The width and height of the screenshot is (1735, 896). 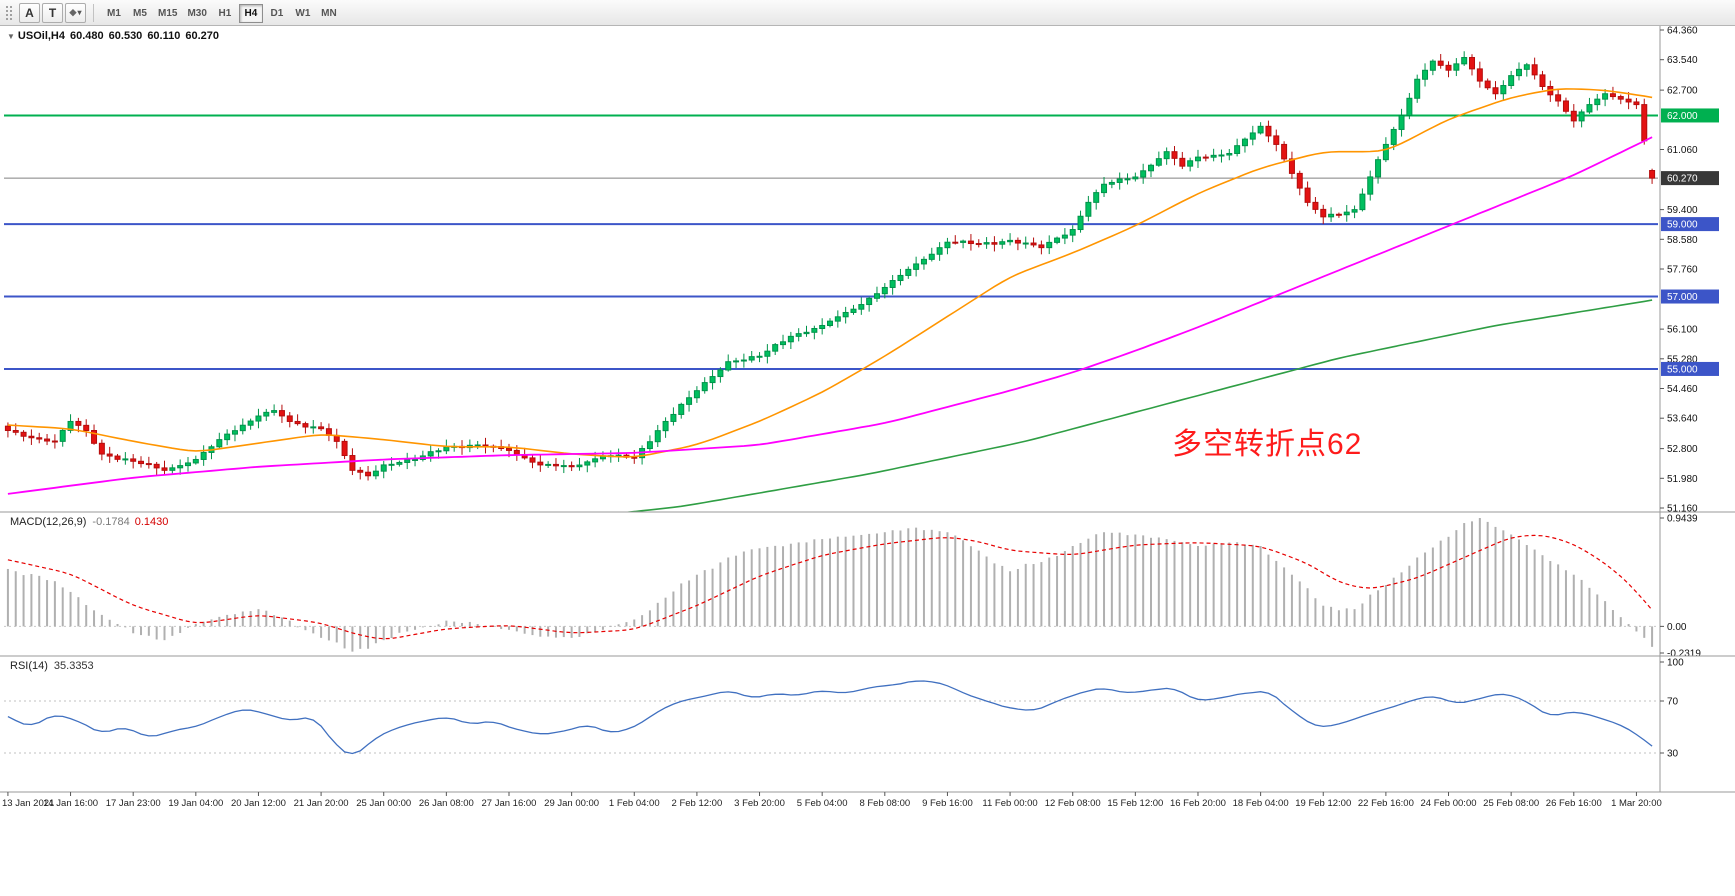 I want to click on rsi-label: RSI(14), so click(x=29, y=666).